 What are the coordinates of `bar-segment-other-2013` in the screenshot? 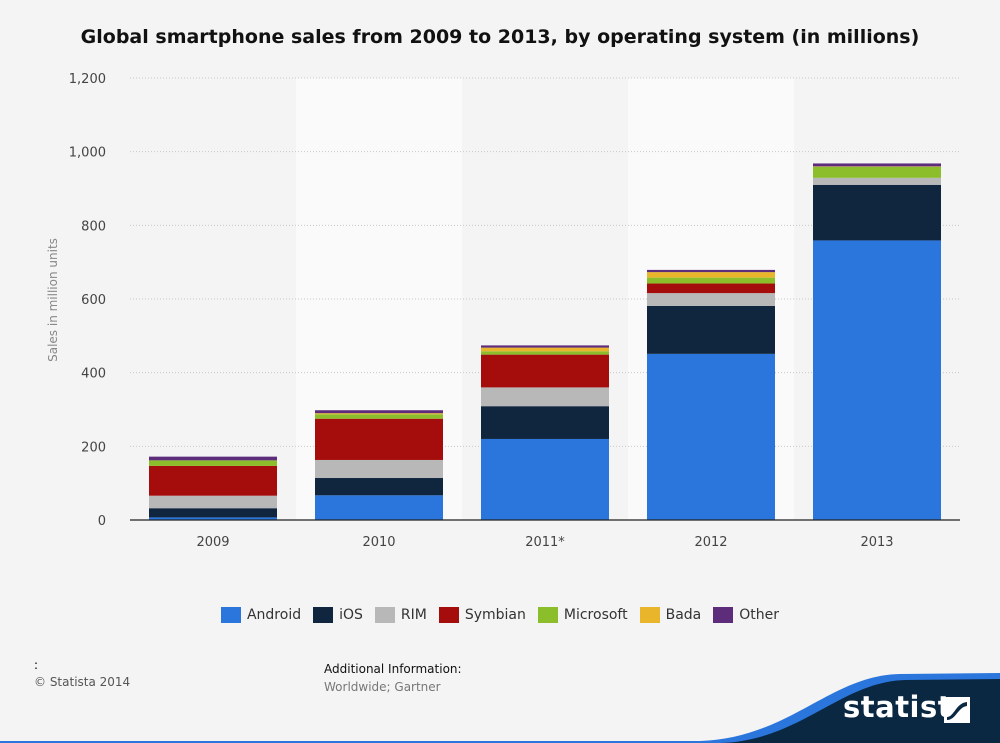 It's located at (877, 165).